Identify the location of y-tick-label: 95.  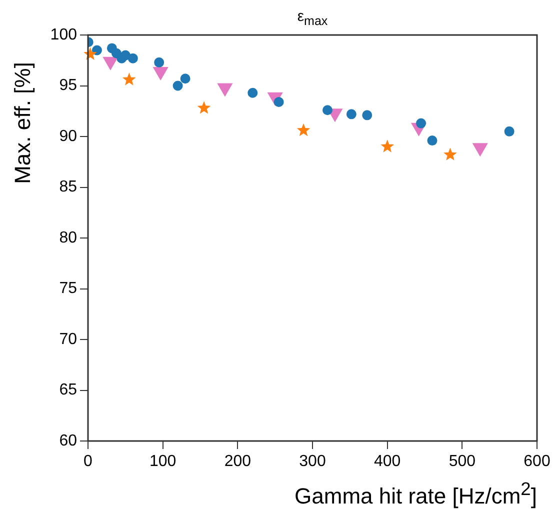
(68, 85).